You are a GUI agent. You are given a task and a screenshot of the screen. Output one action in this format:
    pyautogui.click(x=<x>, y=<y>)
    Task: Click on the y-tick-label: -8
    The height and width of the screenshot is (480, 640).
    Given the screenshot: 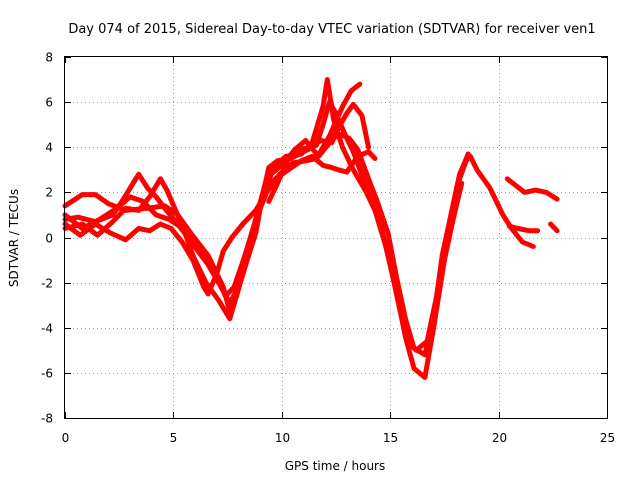 What is the action you would take?
    pyautogui.click(x=47, y=419)
    